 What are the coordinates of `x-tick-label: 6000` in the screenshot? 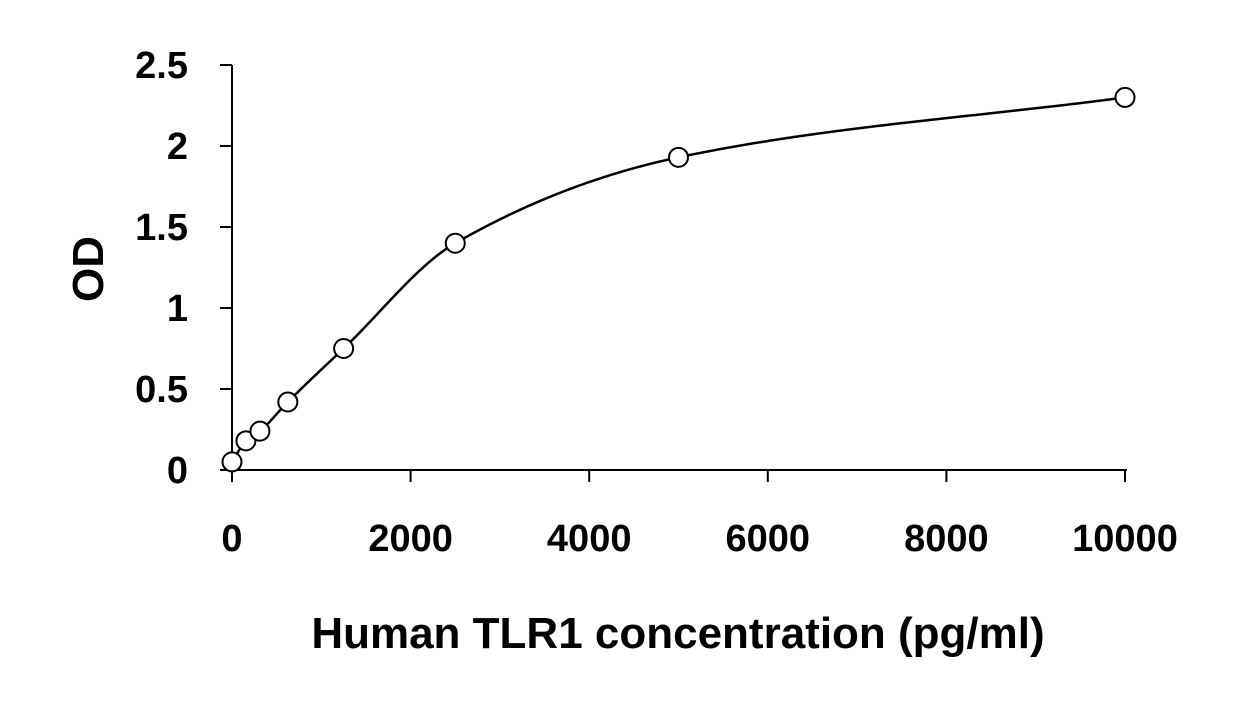 It's located at (768, 539).